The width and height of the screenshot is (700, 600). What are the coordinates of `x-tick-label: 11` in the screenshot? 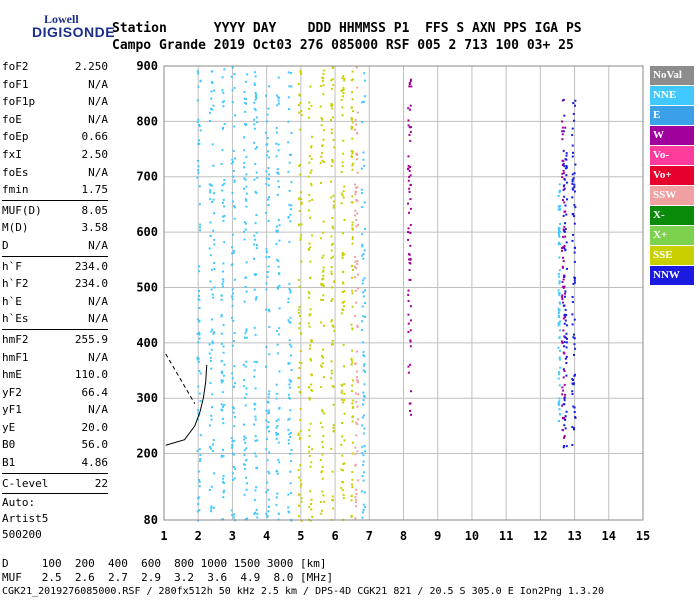 It's located at (506, 536).